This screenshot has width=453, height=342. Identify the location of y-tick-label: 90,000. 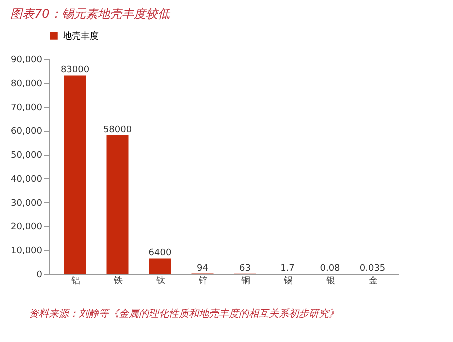
(27, 61).